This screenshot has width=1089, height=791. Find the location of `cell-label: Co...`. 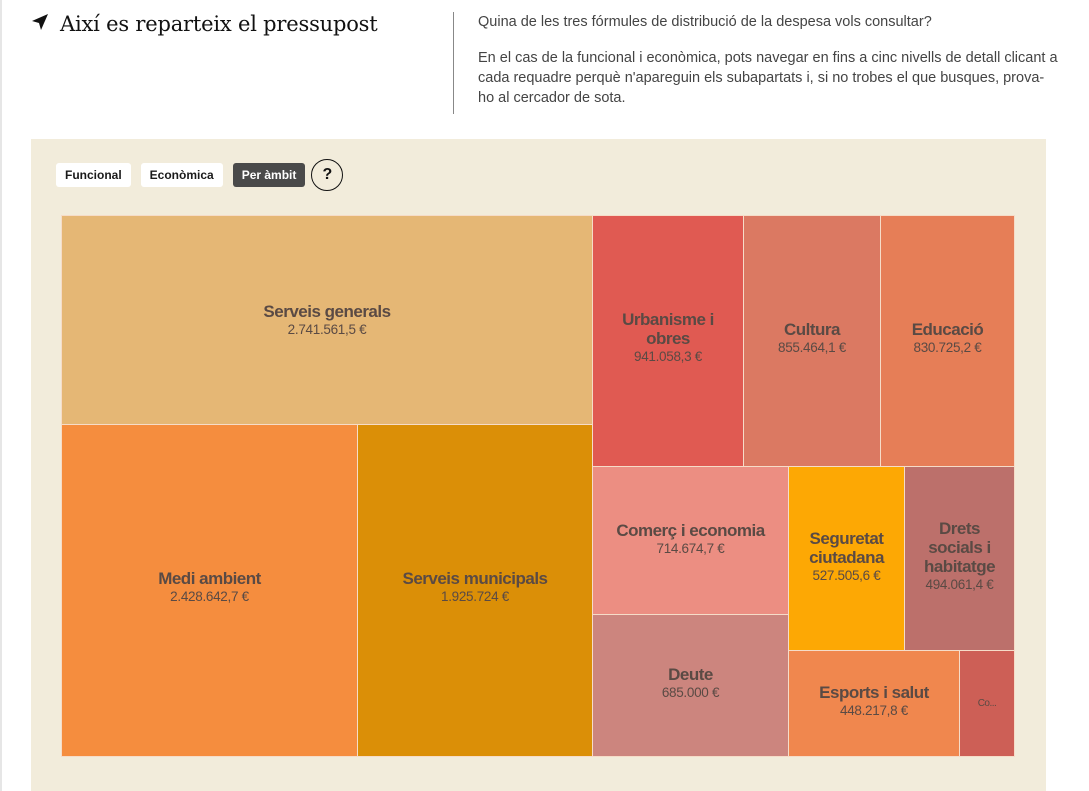

cell-label: Co... is located at coordinates (987, 703).